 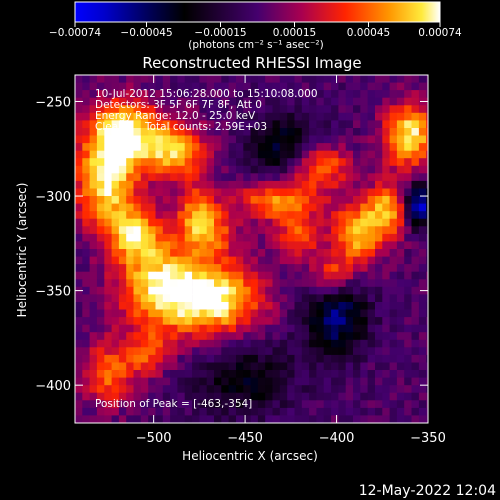 I want to click on time-range-annotation: 10-Jul-2012 15:06:28.000 to 15:10:08.000, so click(x=206, y=94).